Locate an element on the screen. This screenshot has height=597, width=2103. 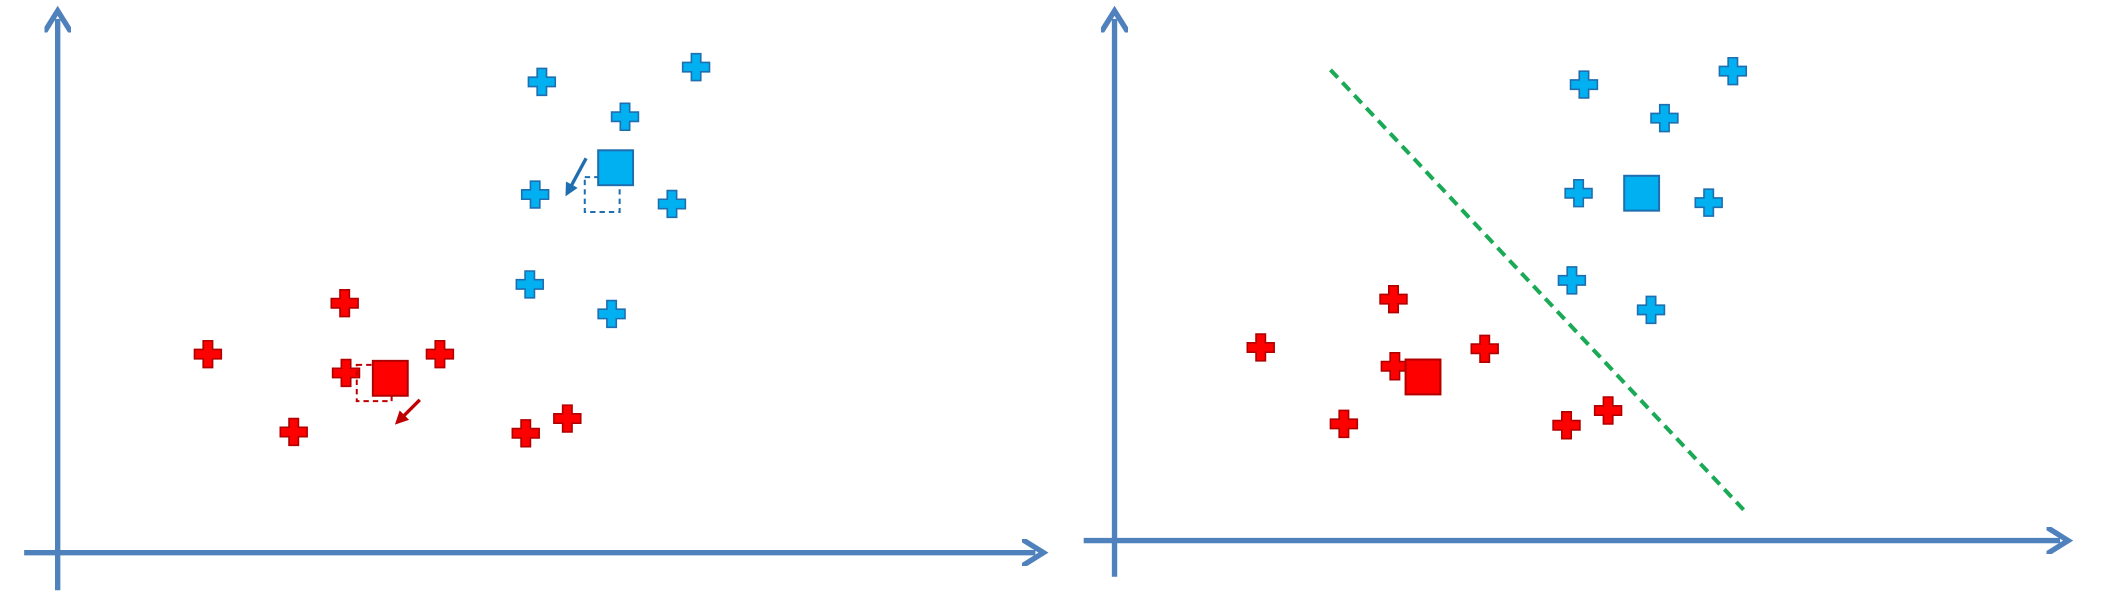
red-move-arrow is located at coordinates (407, 411).